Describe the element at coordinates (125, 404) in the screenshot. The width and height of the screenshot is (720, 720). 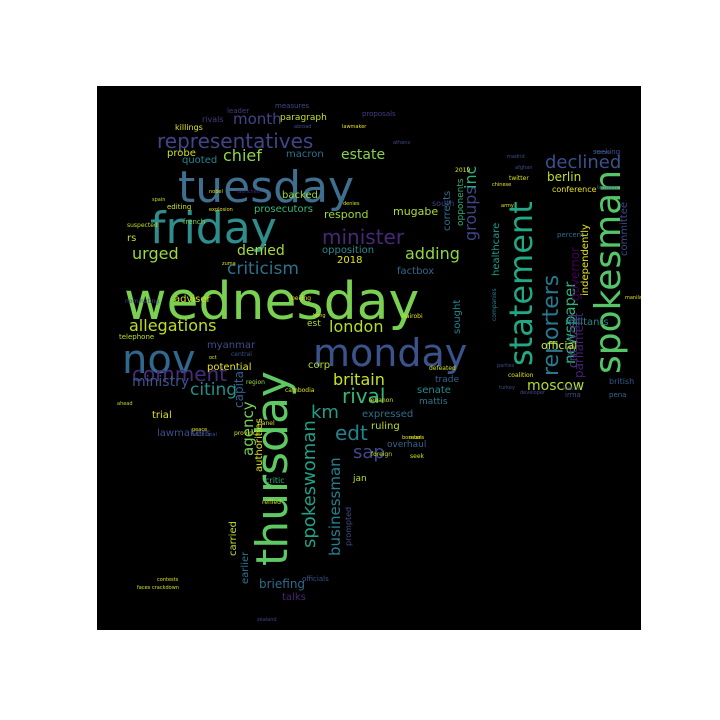
I see `word-ahead: ahead` at that location.